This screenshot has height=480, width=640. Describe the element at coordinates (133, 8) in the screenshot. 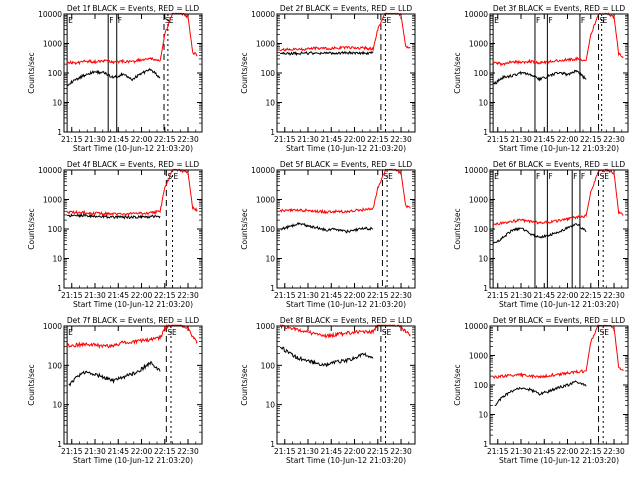

I see `panel-title: Det 1f BLACK = Events, RED = LLD` at that location.